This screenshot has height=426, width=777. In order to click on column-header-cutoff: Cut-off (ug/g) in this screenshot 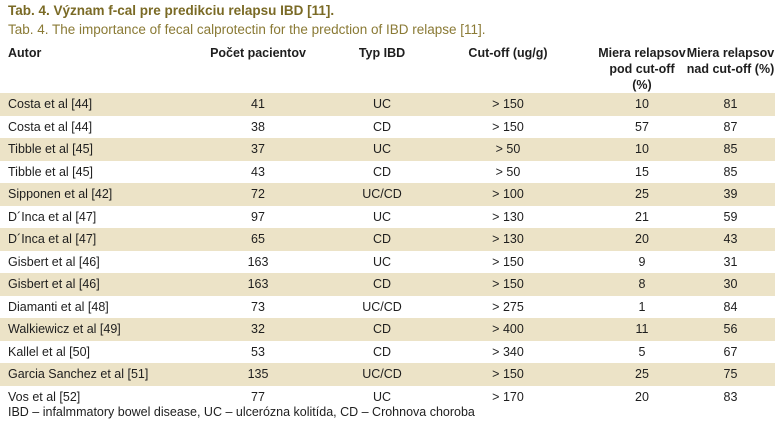, I will do `click(508, 67)`.